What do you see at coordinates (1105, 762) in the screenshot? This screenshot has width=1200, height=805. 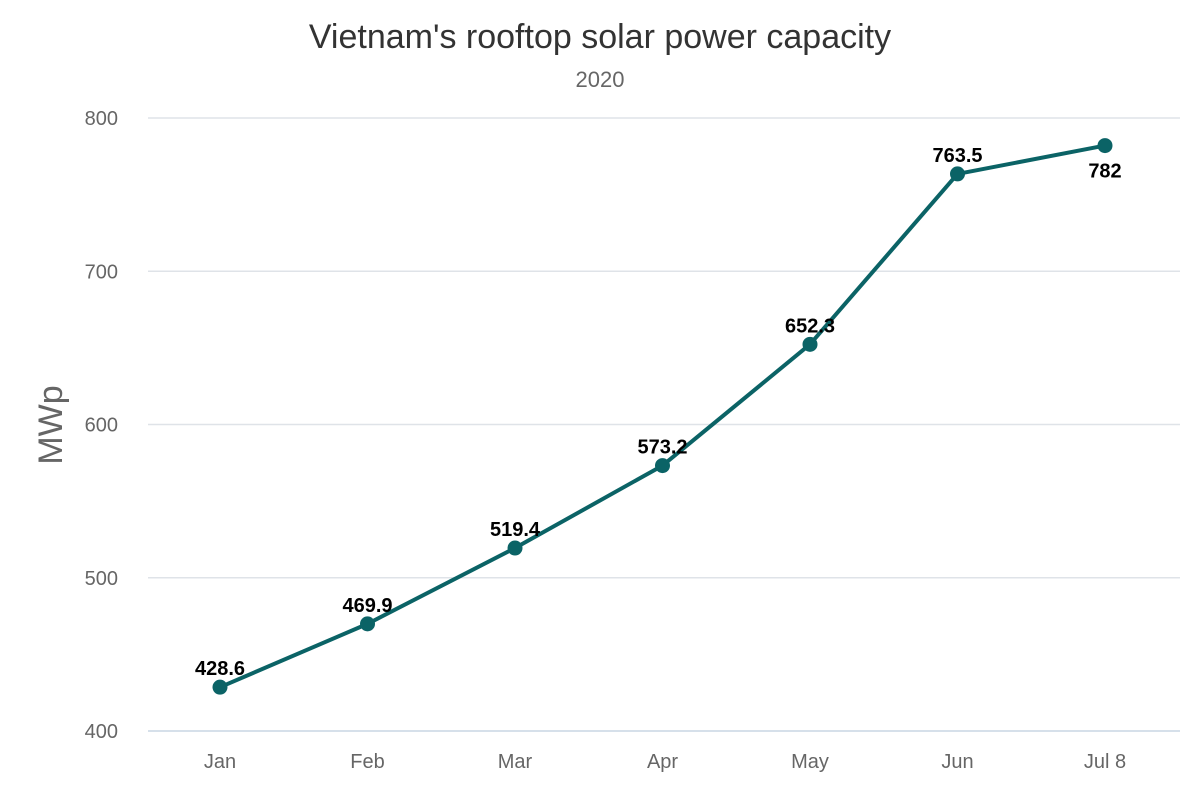 I see `x-tick-label: Jul 8` at bounding box center [1105, 762].